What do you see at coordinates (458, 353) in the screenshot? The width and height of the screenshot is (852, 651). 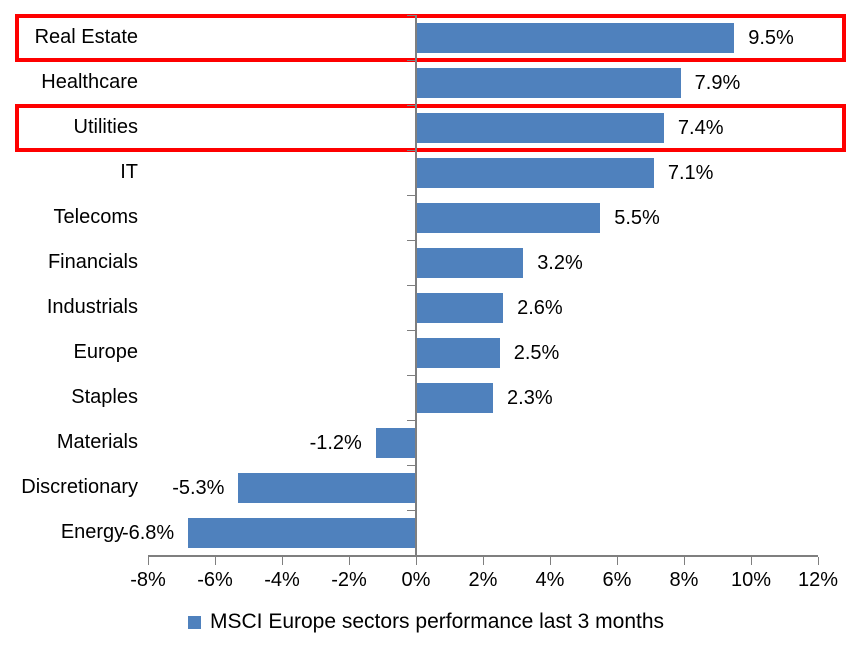 I see `bar-europe` at bounding box center [458, 353].